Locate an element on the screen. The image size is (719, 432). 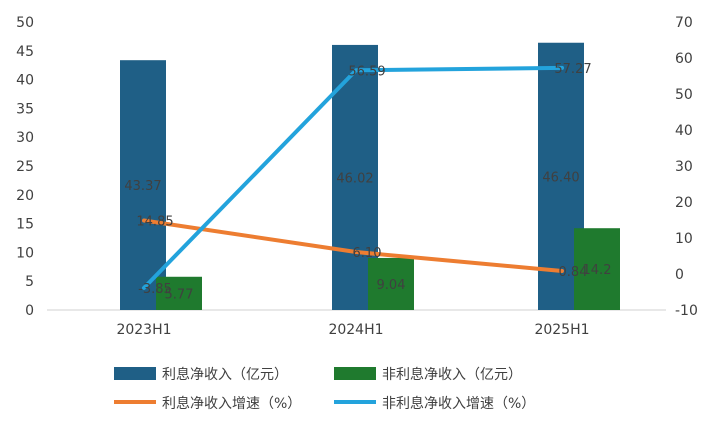
data-label-noninterest-income: 14.2 is located at coordinates (597, 270).